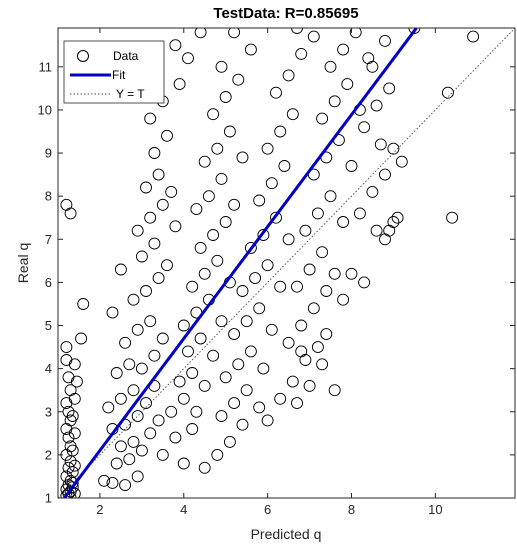 This screenshot has height=547, width=517. Describe the element at coordinates (130, 94) in the screenshot. I see `legend-ref-label: Y = T` at that location.